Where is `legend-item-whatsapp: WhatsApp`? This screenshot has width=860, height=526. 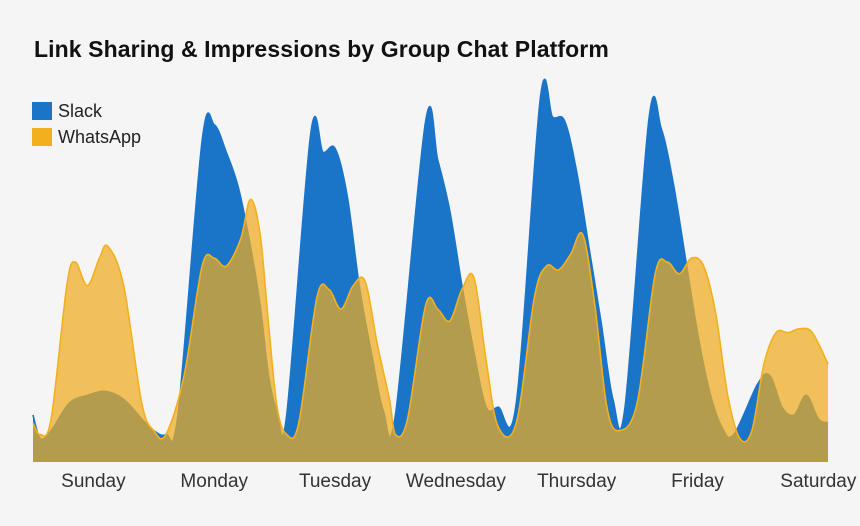 legend-item-whatsapp: WhatsApp is located at coordinates (86, 137).